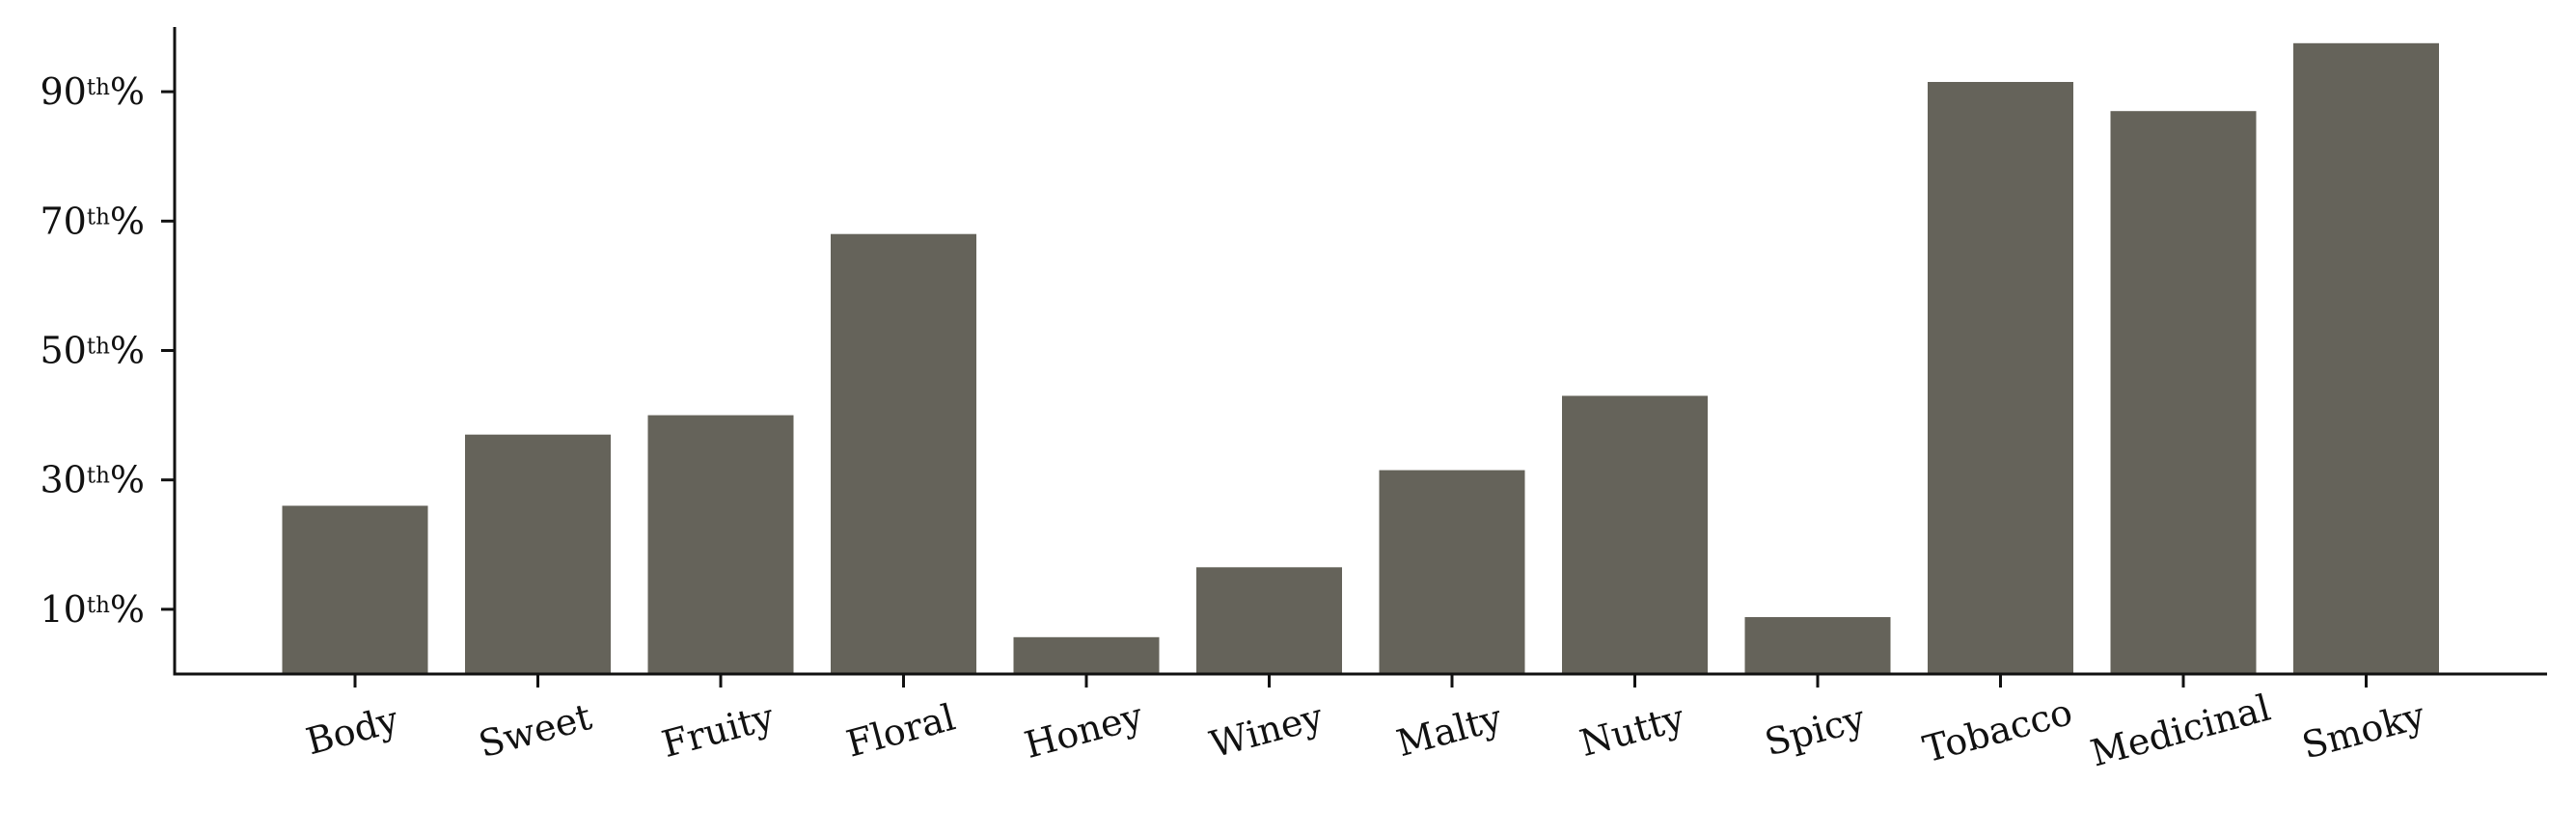  Describe the element at coordinates (1450, 730) in the screenshot. I see `x-tick-label: Malty` at that location.